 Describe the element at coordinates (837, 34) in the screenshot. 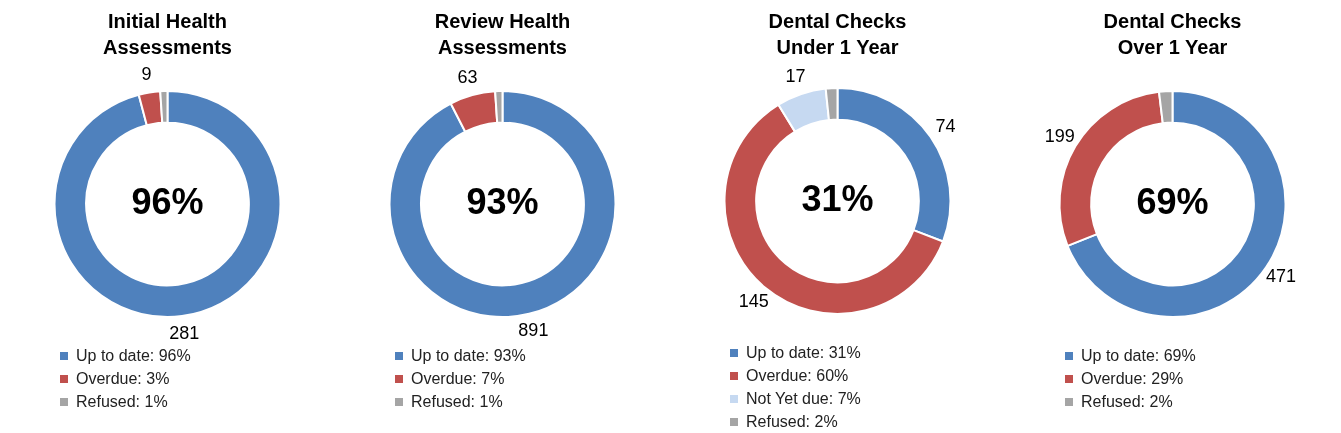

I see `chart-title: Dental Checks Under 1 Year` at that location.